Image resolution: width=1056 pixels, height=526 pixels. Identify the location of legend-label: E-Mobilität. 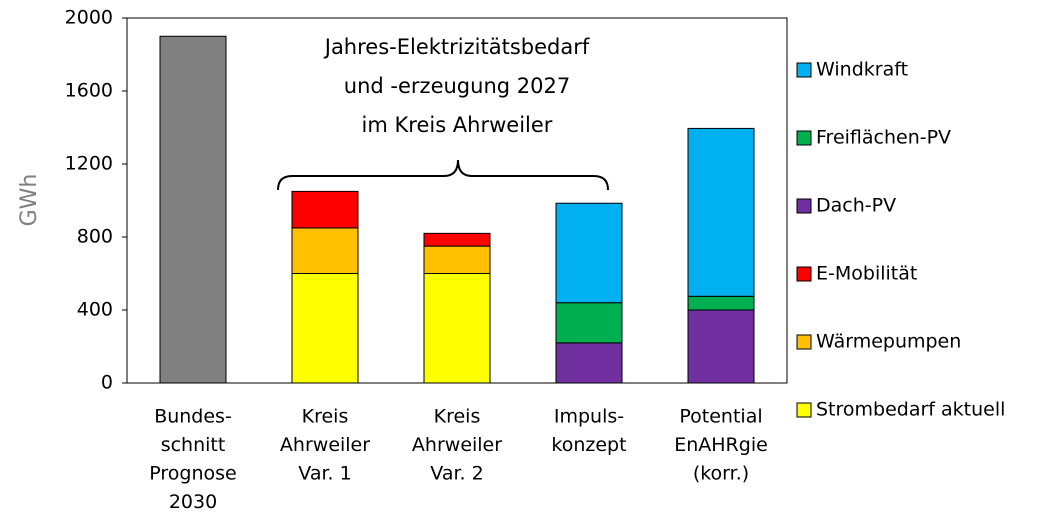
(866, 274).